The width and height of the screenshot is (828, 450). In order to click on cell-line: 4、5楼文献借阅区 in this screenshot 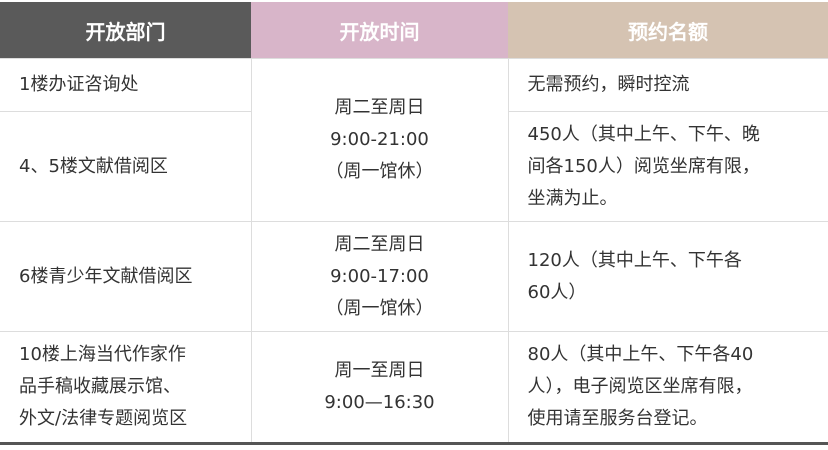, I will do `click(93, 166)`.